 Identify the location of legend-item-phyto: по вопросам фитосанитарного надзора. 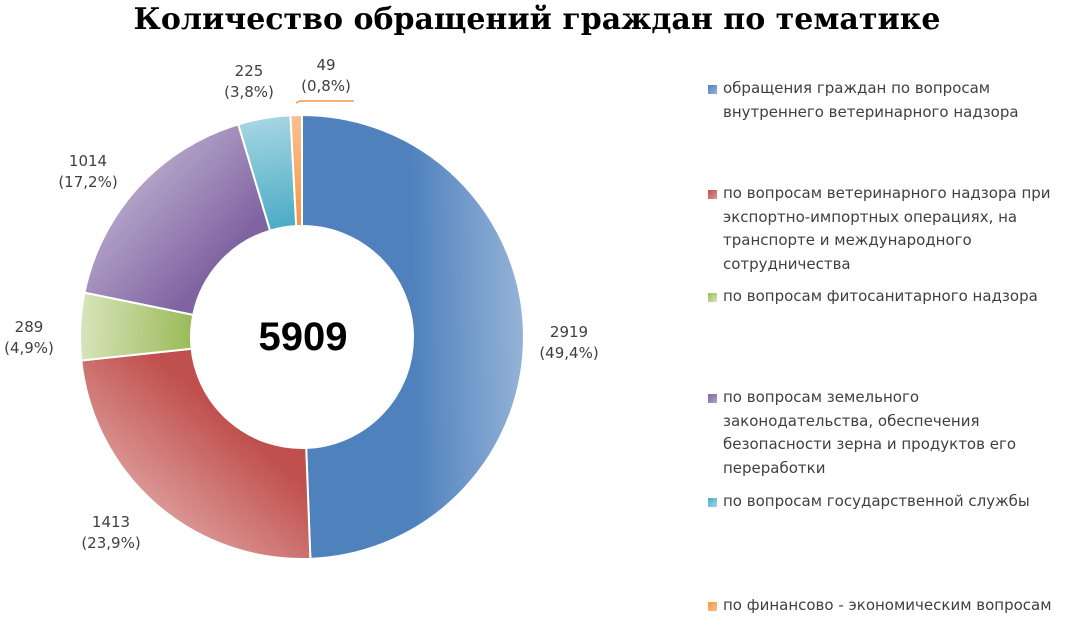
(888, 297).